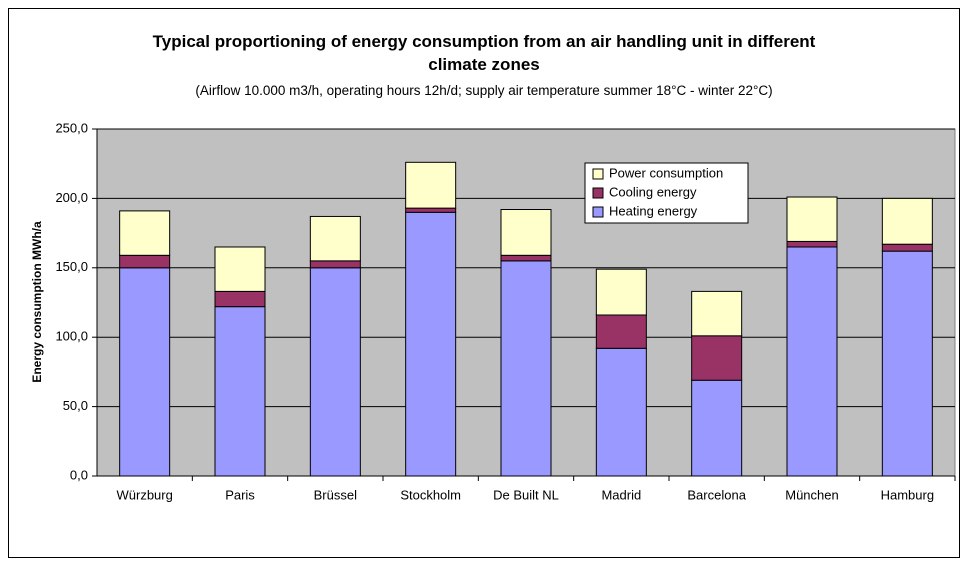 This screenshot has height=567, width=968. Describe the element at coordinates (621, 494) in the screenshot. I see `x-tick-label: Madrid` at that location.